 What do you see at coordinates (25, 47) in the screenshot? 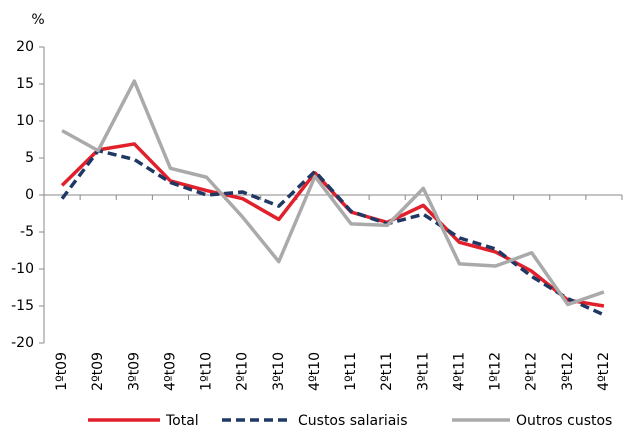
I see `y-tick-label: 20` at bounding box center [25, 47].